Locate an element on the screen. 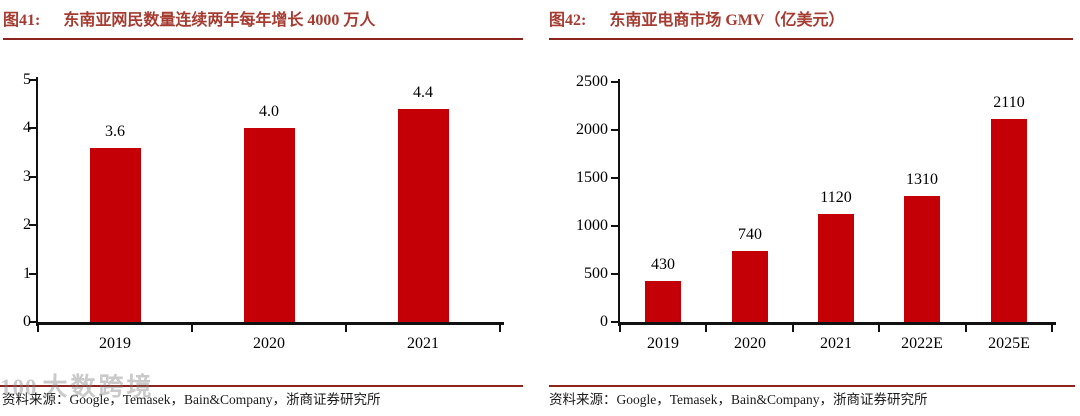 This screenshot has height=416, width=1080. figure-title: 东南亚电商市场 GMV（亿美元） is located at coordinates (727, 20).